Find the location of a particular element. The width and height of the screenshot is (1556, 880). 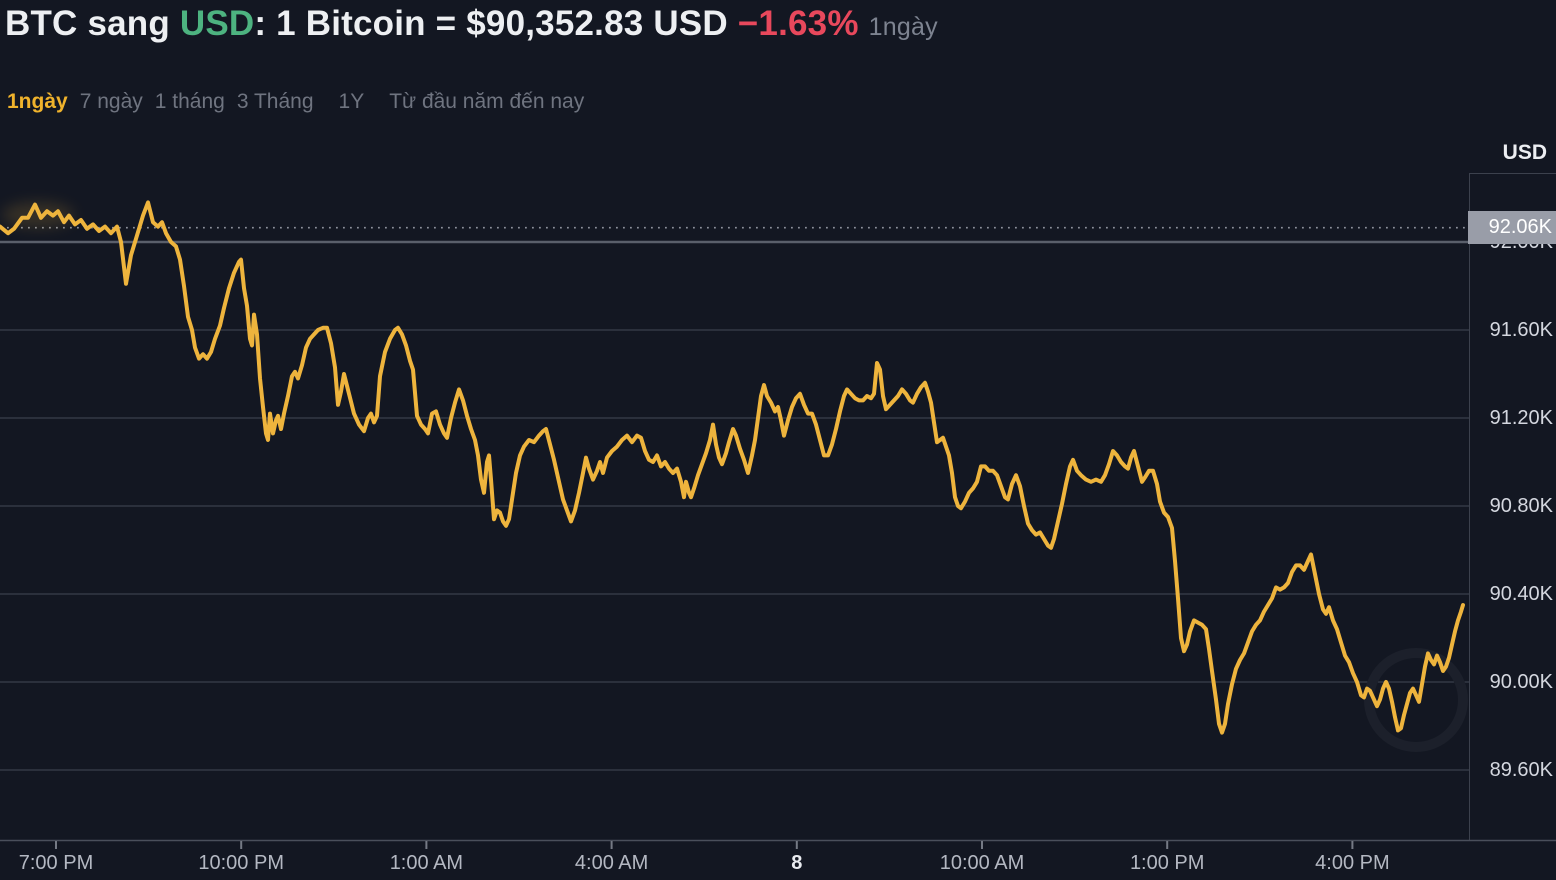

x-axis-label: 4:00 AM is located at coordinates (611, 863).